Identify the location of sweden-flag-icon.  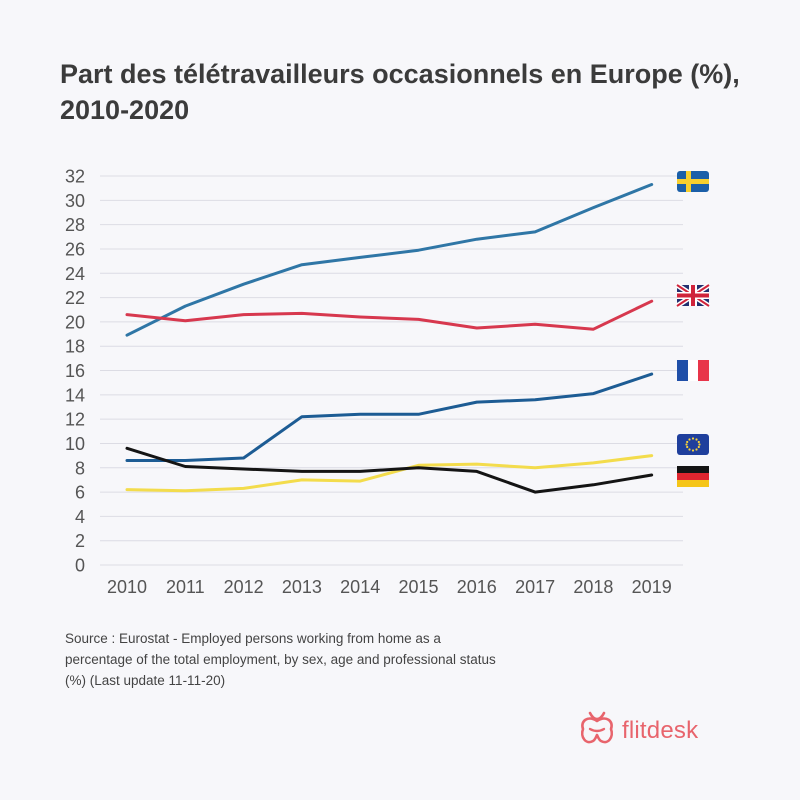
(693, 181).